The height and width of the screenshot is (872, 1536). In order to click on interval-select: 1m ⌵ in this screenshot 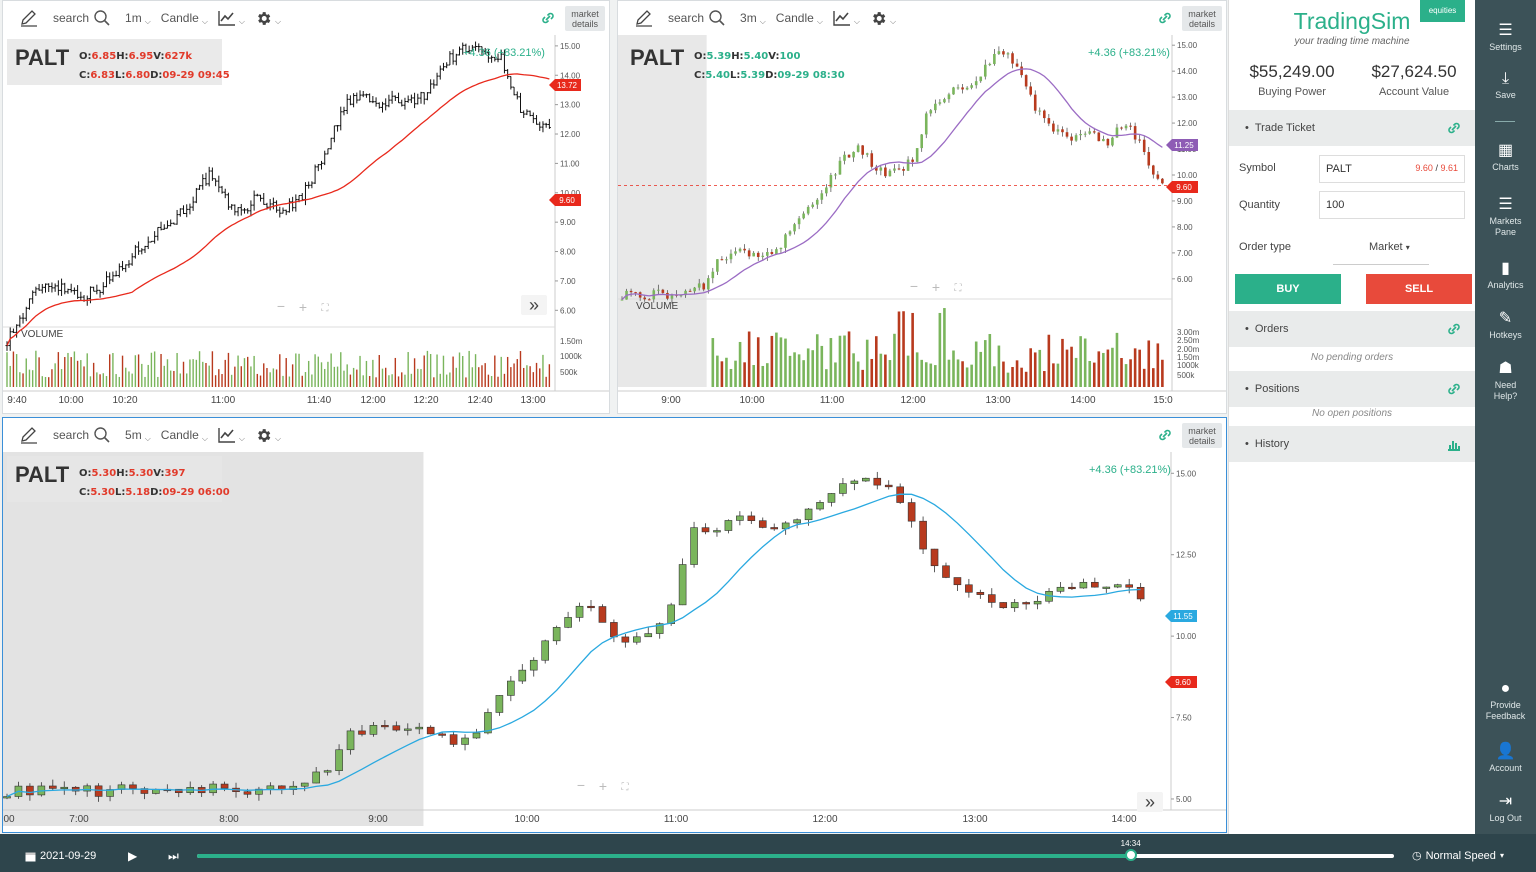, I will do `click(138, 18)`.